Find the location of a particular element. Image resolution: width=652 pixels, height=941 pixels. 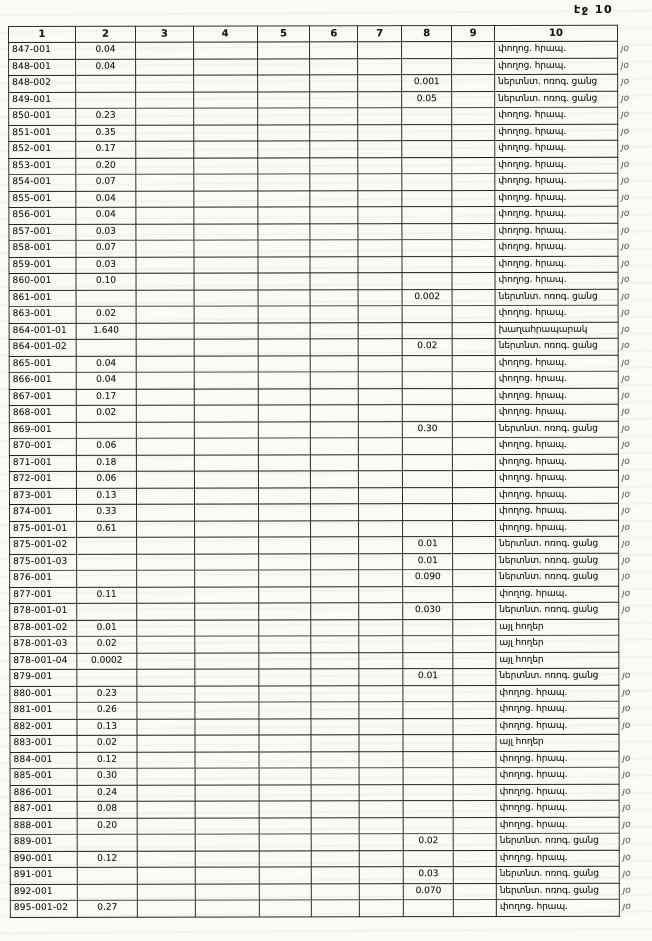

cell-col1: 890-001 is located at coordinates (44, 859).